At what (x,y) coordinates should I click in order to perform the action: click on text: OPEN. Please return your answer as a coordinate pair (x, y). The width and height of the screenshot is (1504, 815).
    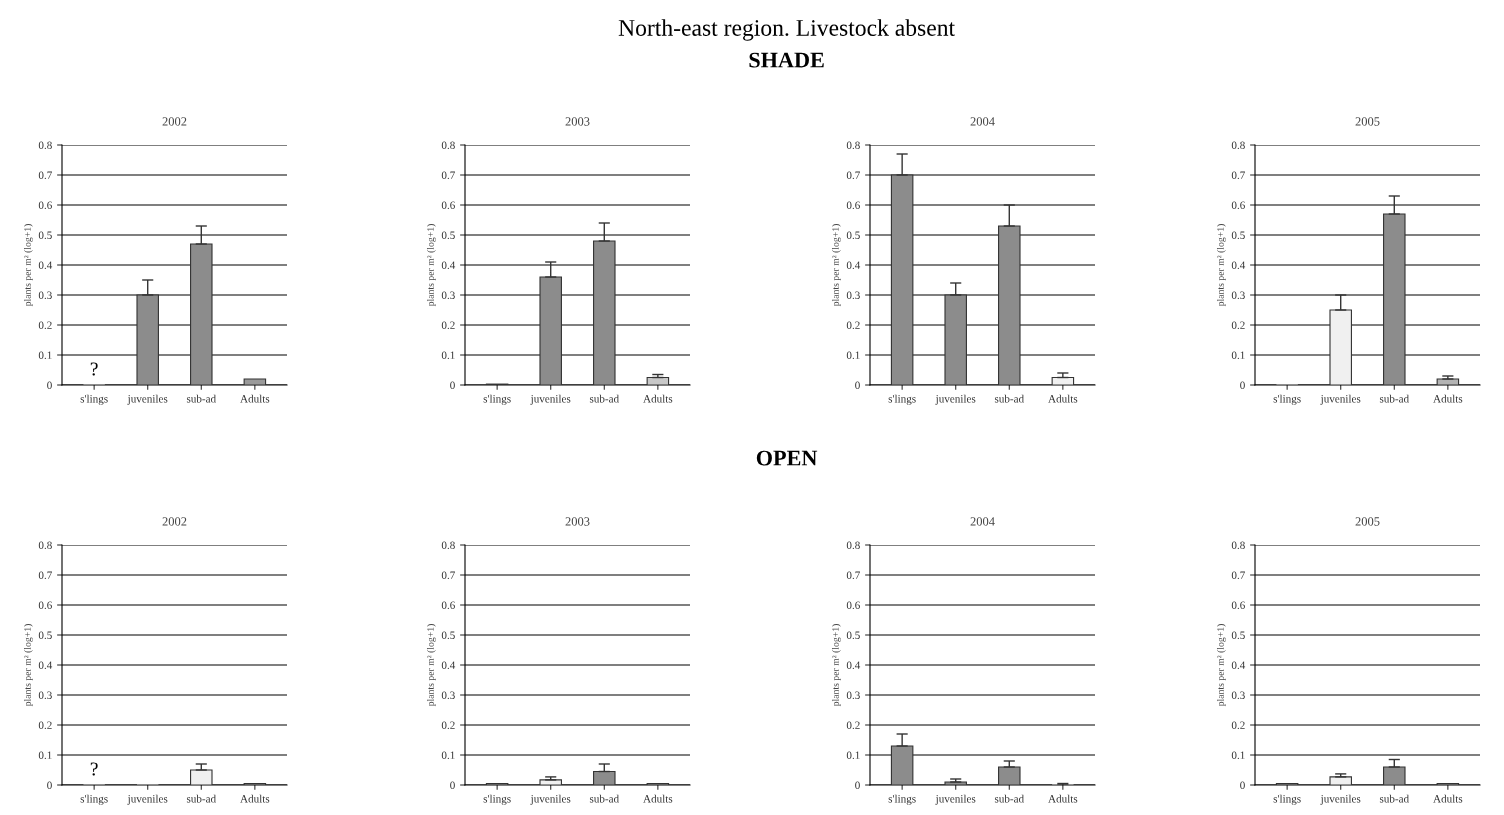
    Looking at the image, I should click on (787, 458).